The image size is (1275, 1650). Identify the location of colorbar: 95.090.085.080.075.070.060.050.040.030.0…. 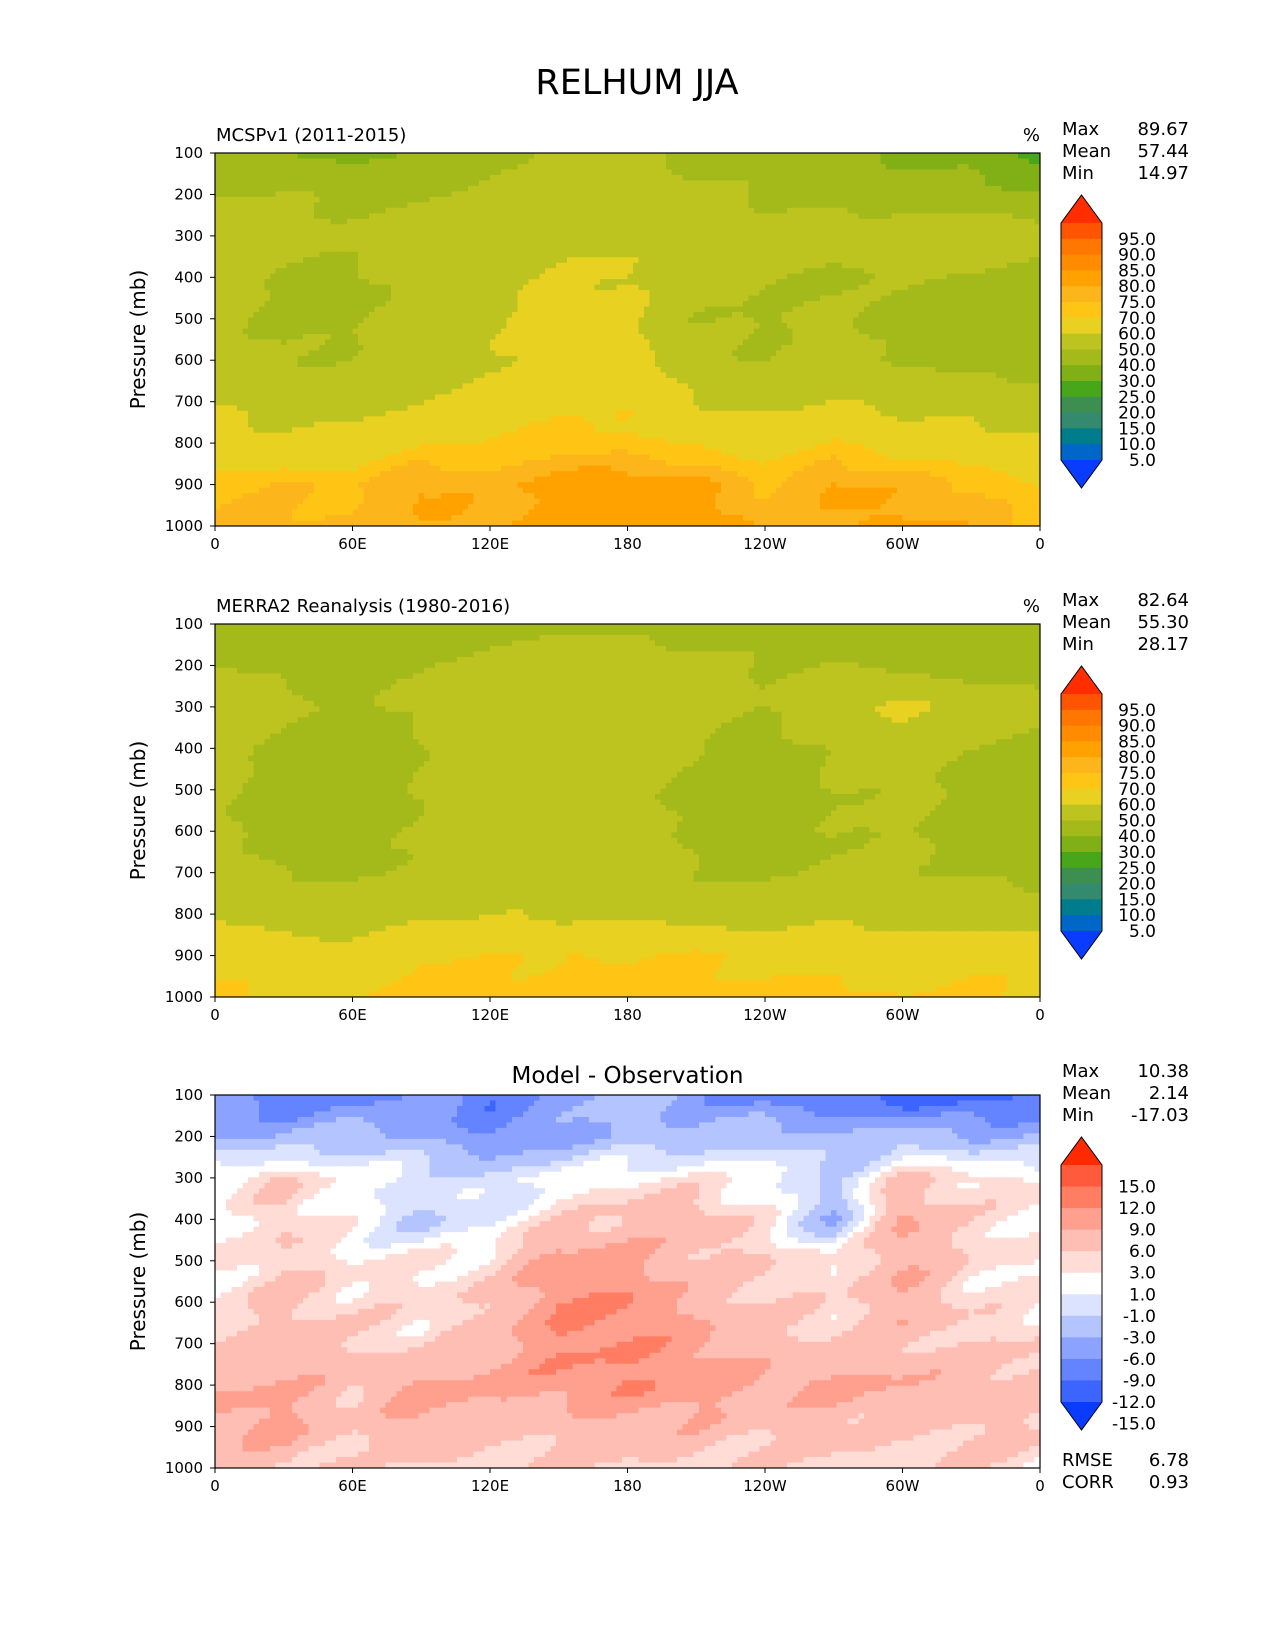
(1108, 812).